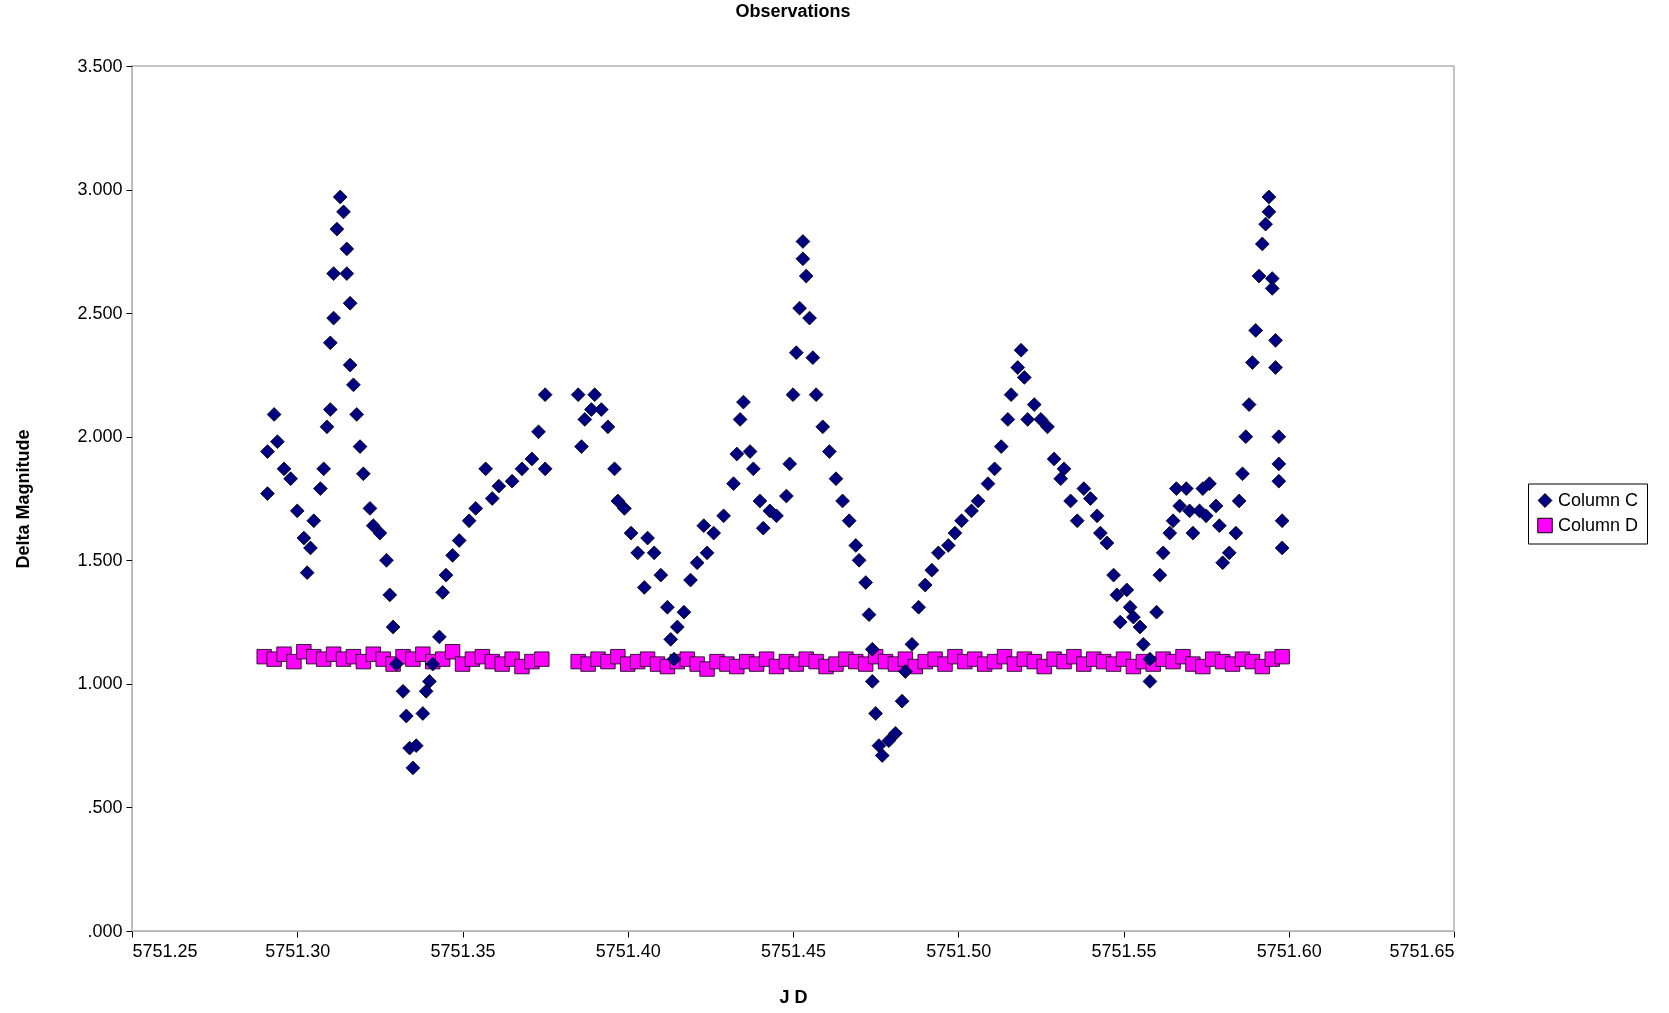 The image size is (1669, 1013). Describe the element at coordinates (793, 996) in the screenshot. I see `x-axis-title: J D` at that location.